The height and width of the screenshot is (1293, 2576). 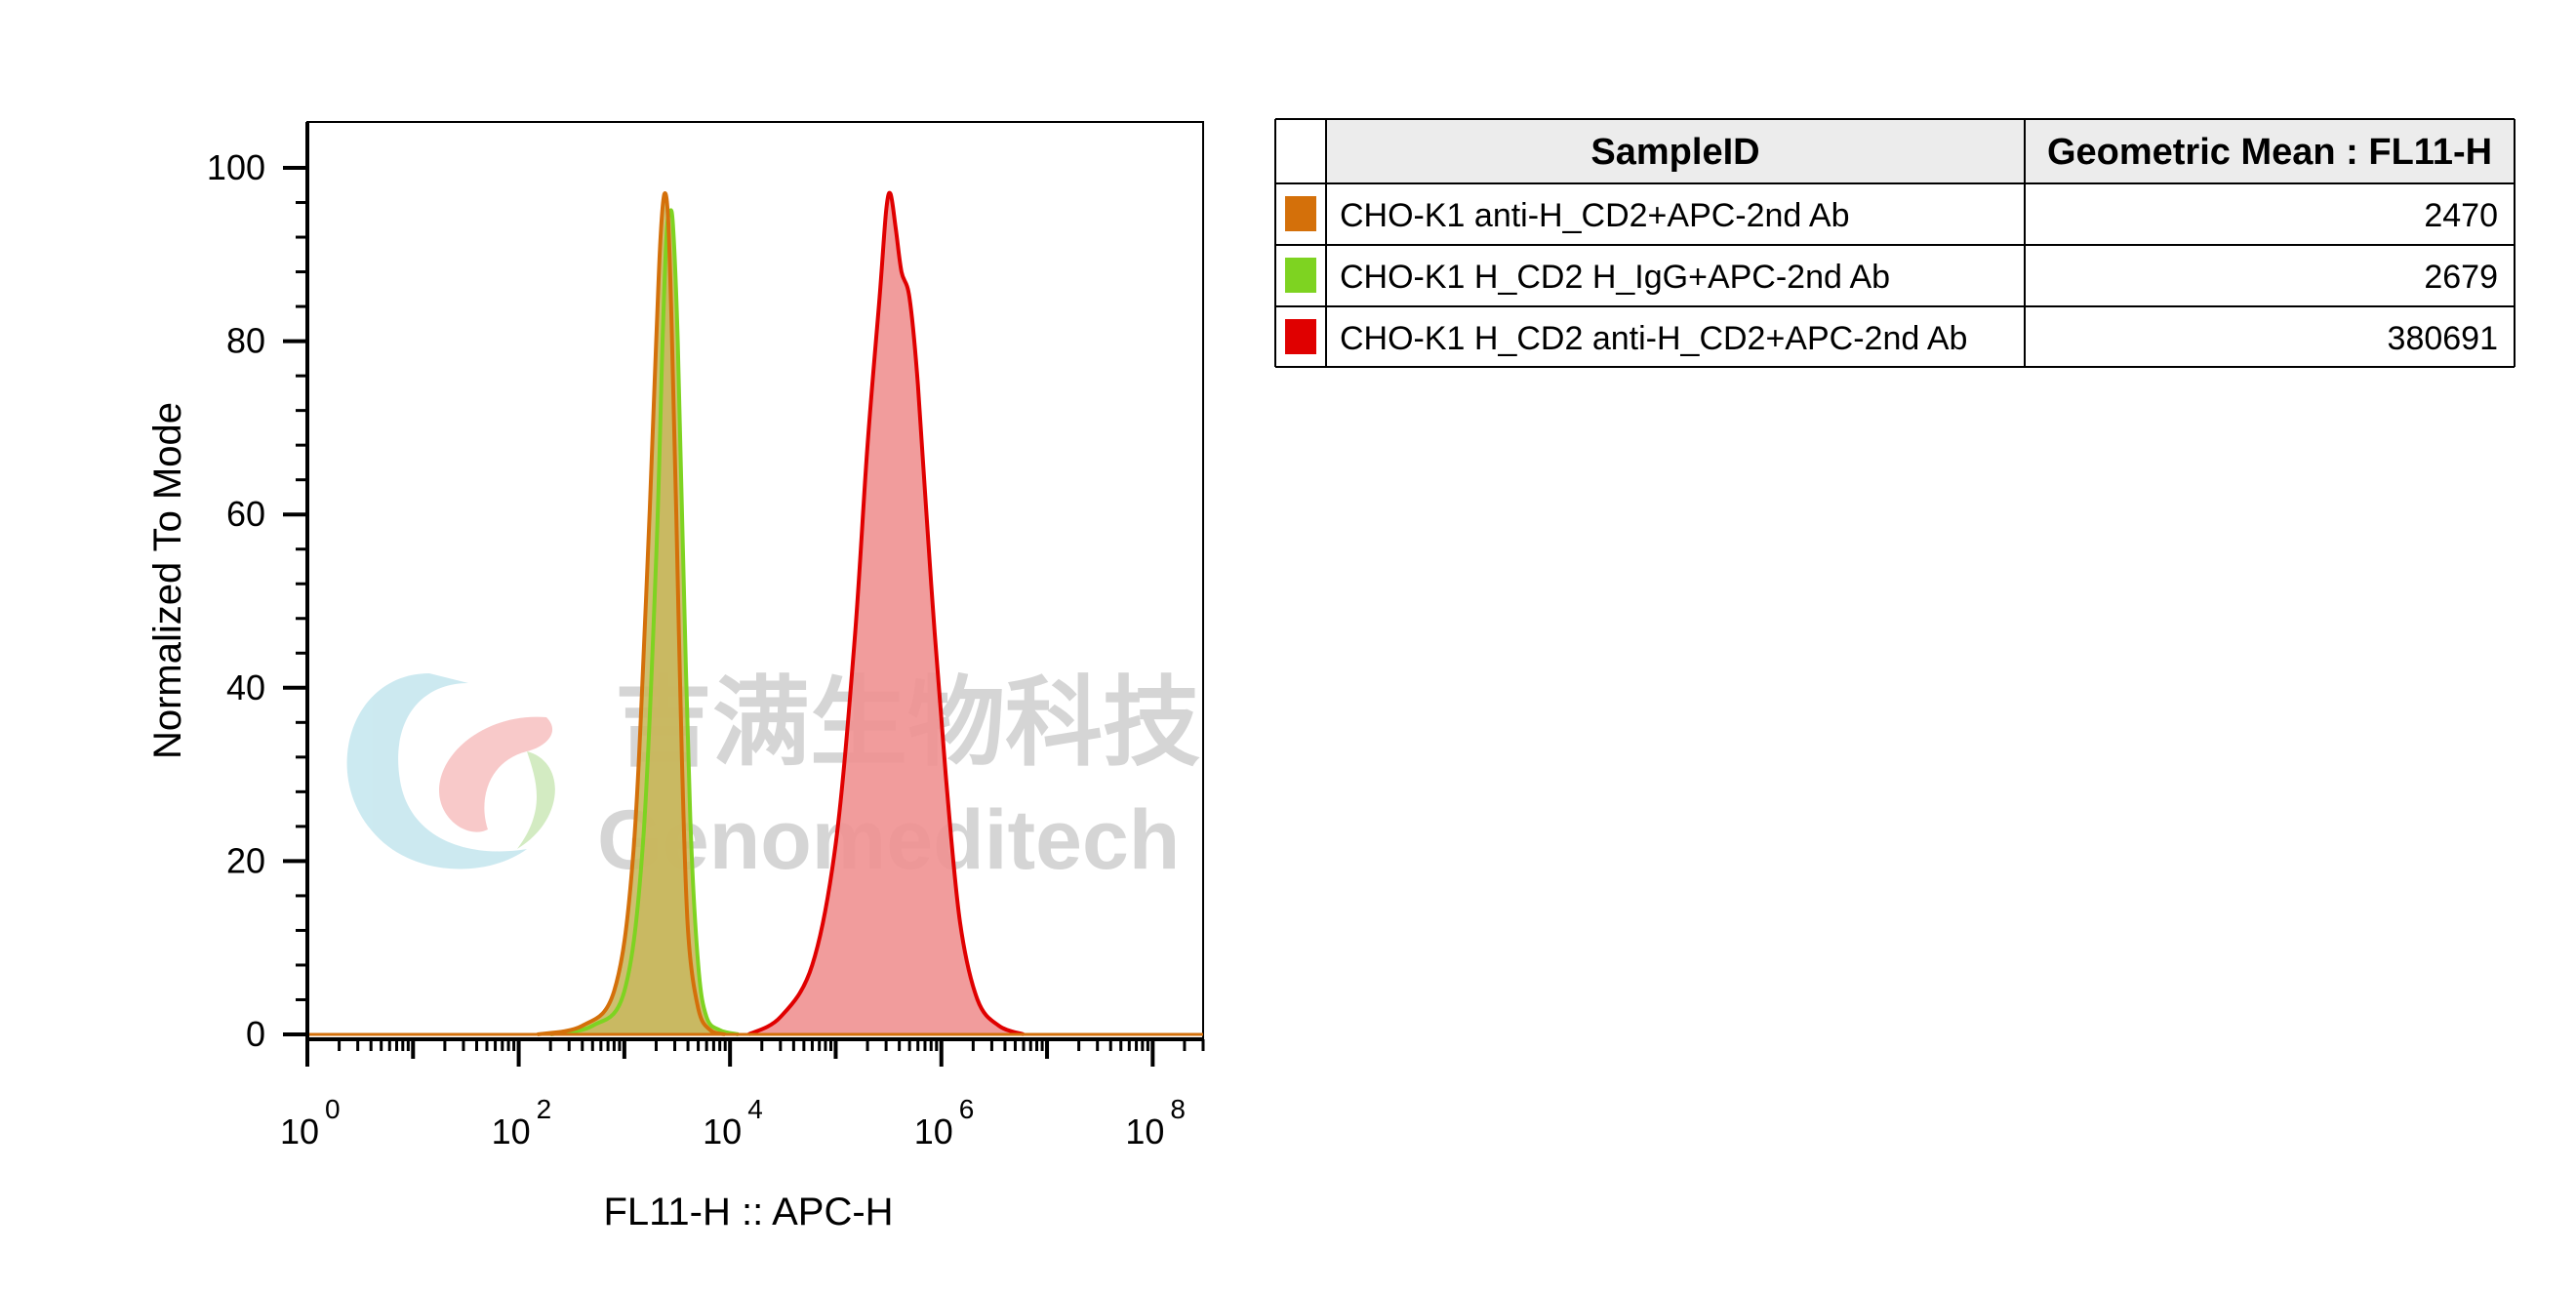 I want to click on y-tick-label: 20, so click(x=245, y=860).